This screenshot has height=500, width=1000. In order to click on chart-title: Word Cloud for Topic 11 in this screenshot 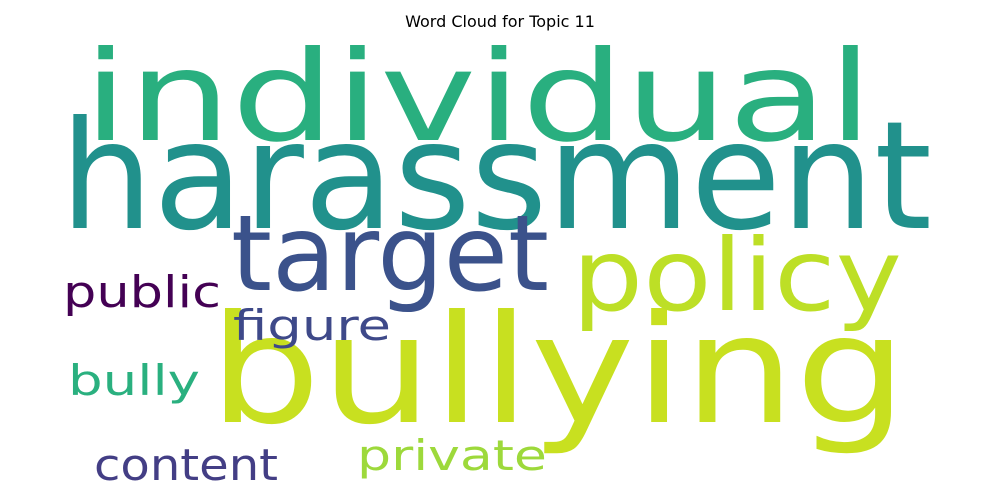, I will do `click(500, 21)`.